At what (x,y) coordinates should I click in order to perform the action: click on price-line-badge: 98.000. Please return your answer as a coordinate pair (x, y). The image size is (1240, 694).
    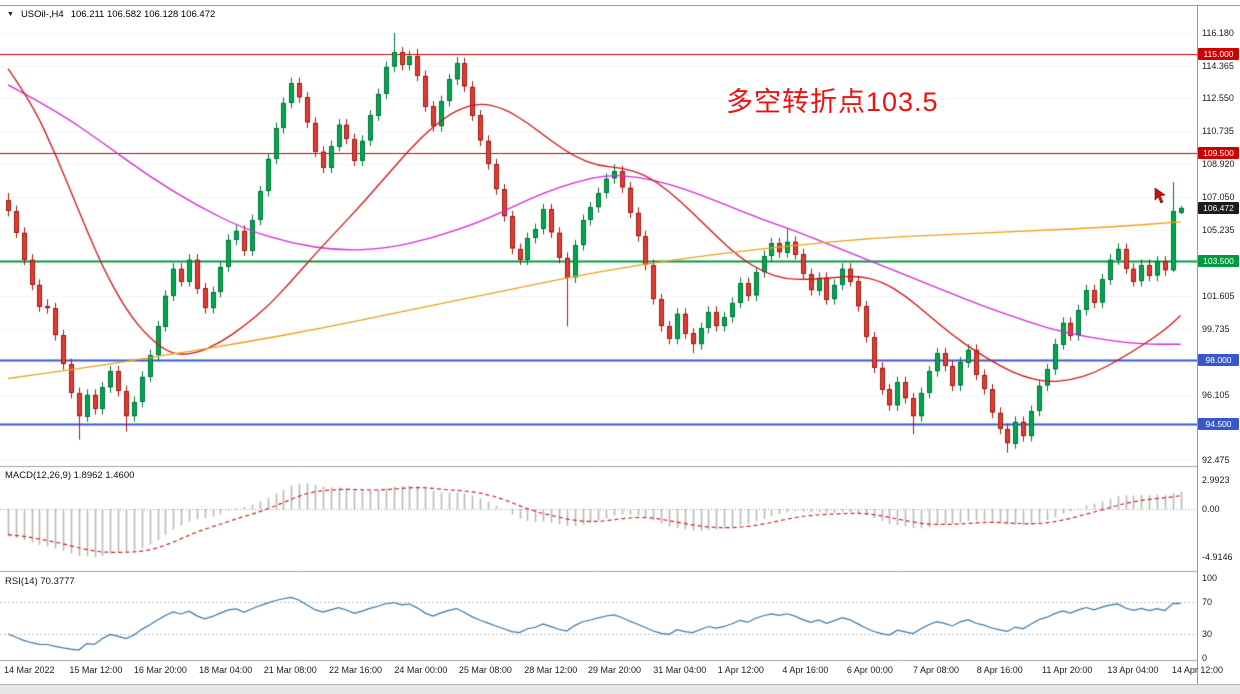
    Looking at the image, I should click on (1218, 360).